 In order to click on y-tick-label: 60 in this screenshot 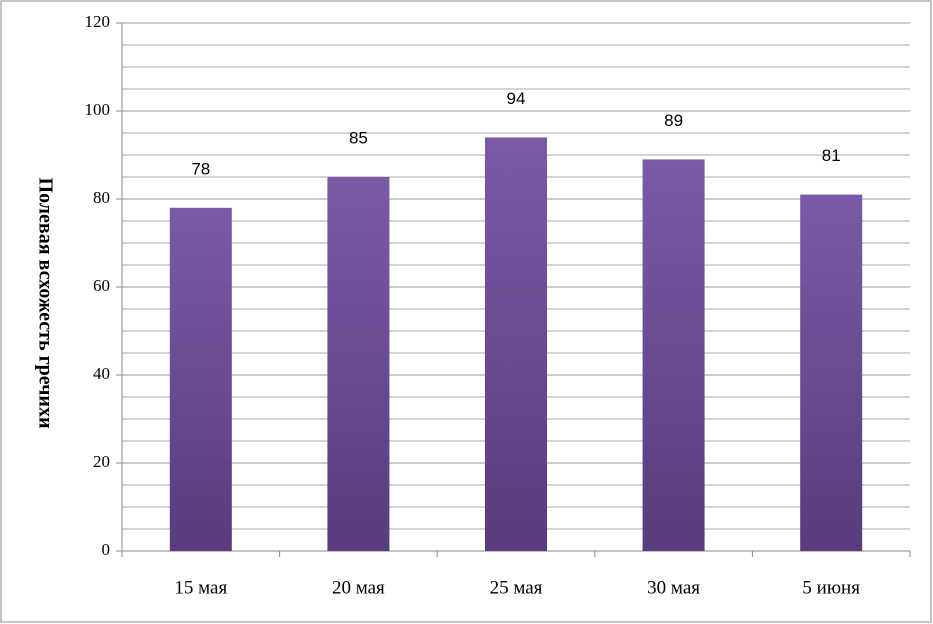, I will do `click(101, 285)`.